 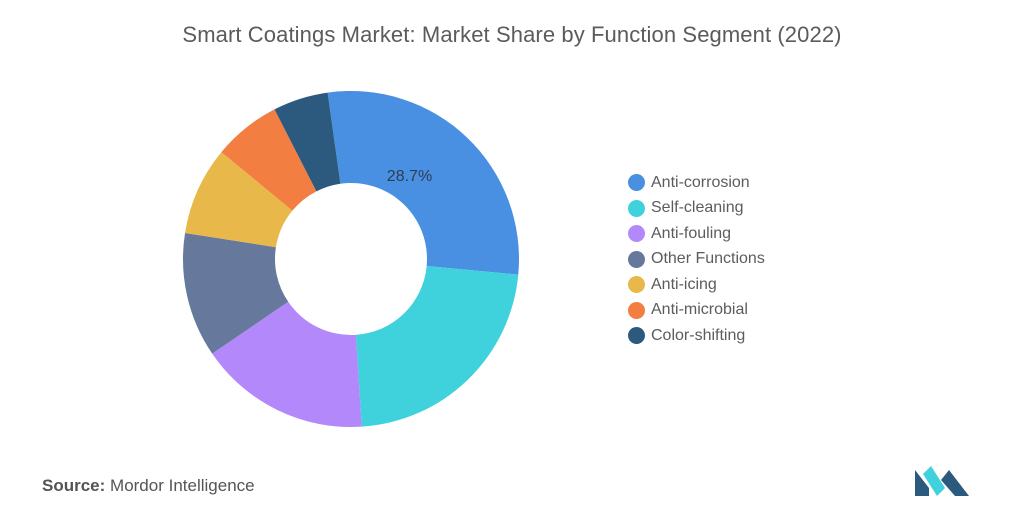 I want to click on source-value: Mordor Intelligence, so click(x=182, y=485).